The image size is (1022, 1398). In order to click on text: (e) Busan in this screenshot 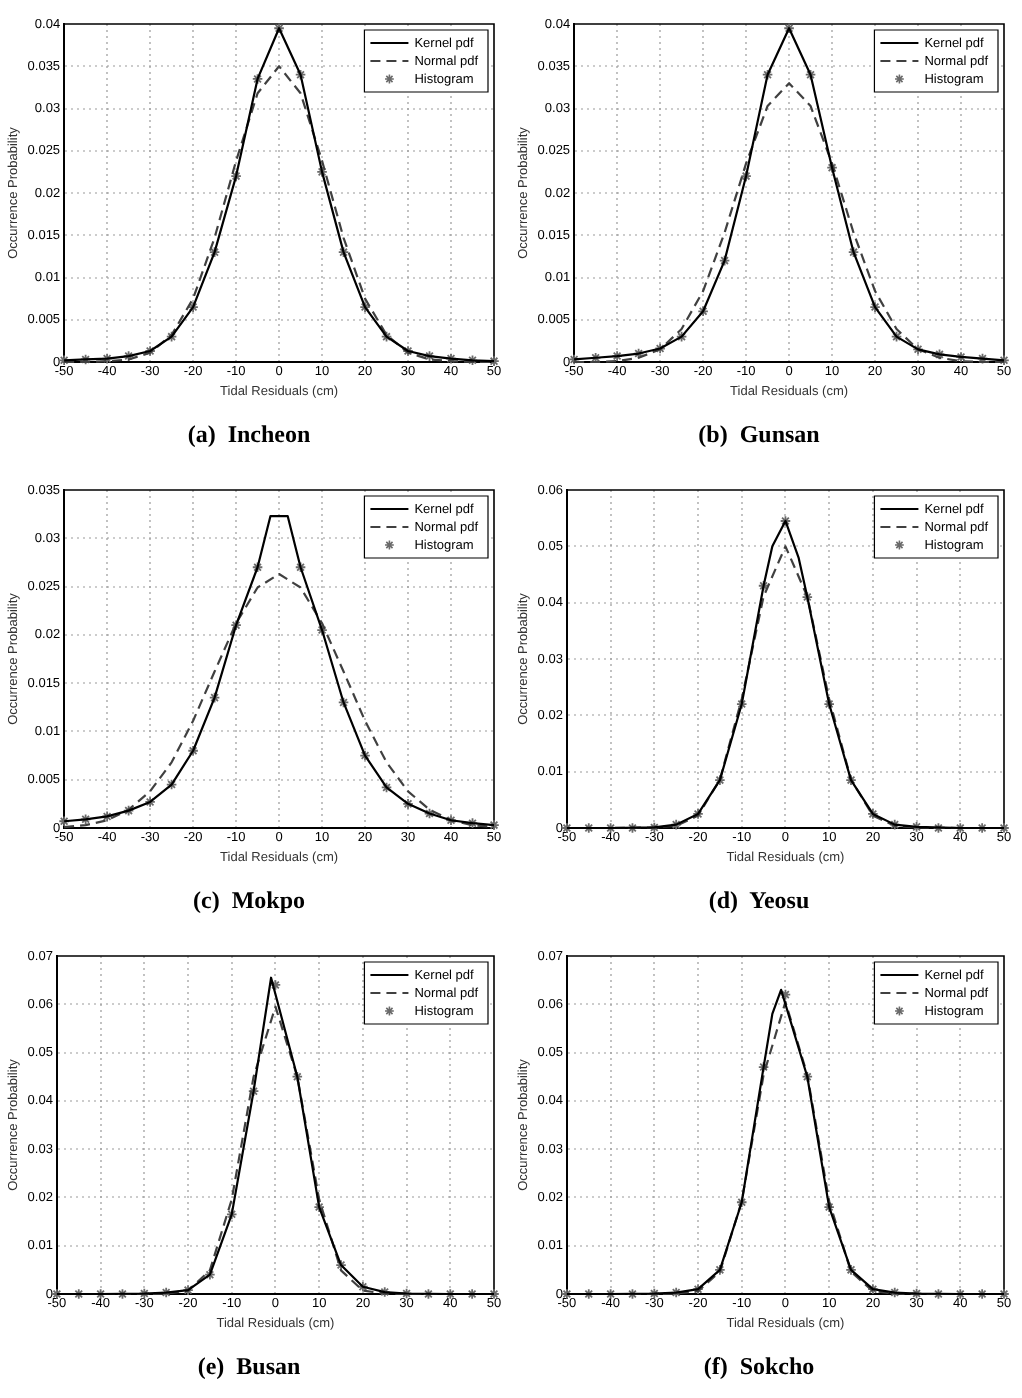, I will do `click(249, 1365)`.